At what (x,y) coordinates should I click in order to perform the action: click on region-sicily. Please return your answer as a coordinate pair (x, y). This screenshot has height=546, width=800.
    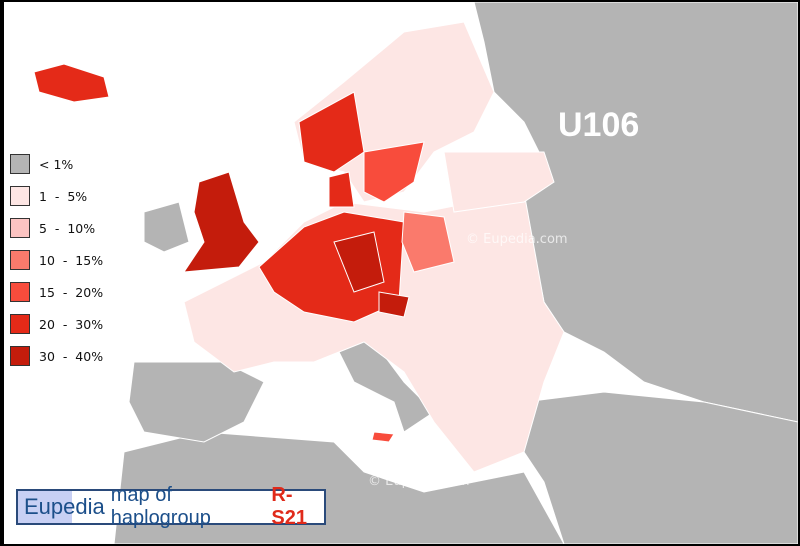
    Looking at the image, I should click on (383, 437).